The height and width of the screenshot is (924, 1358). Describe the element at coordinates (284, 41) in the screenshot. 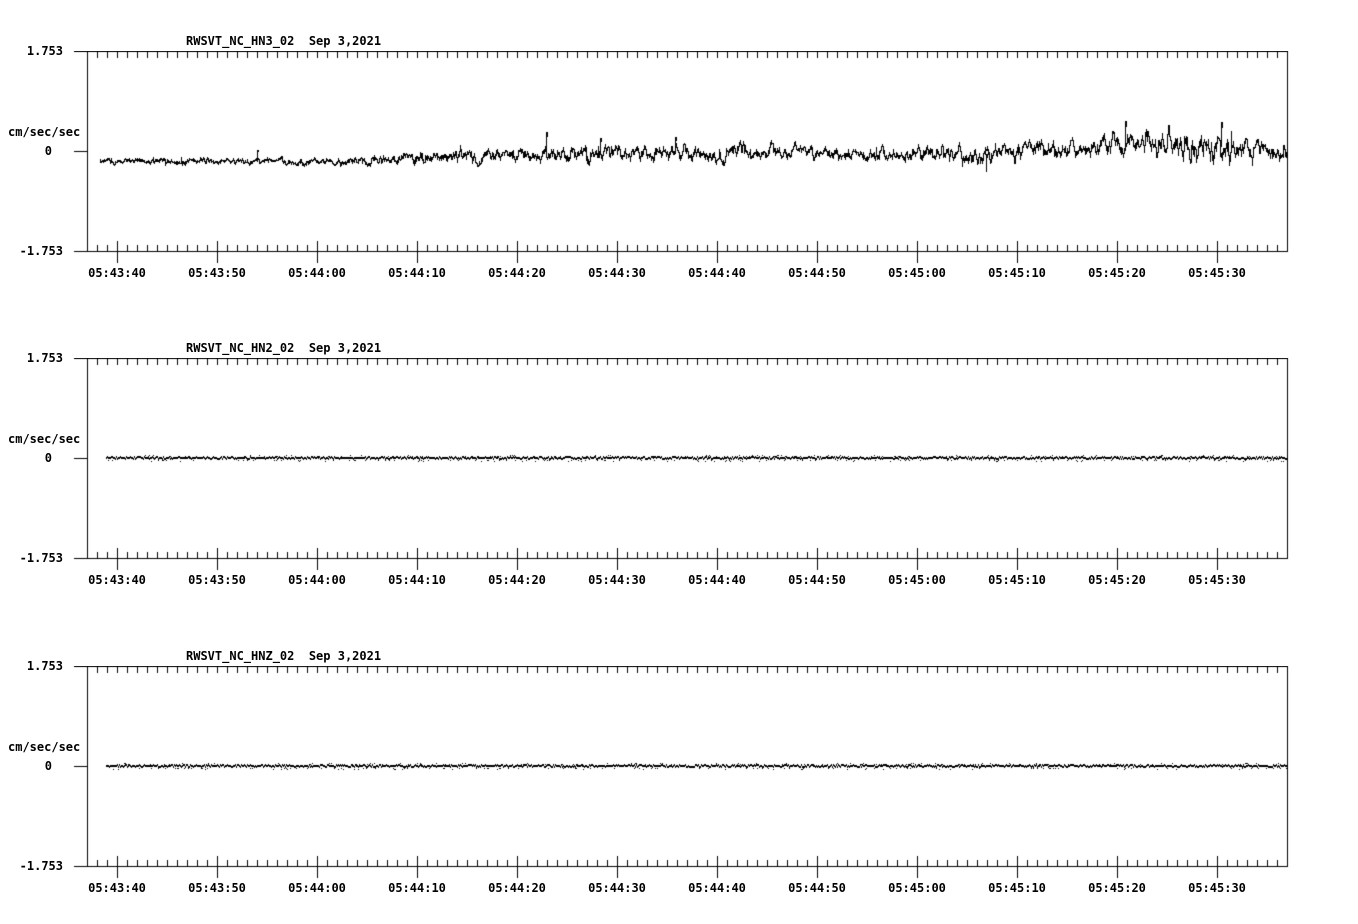

I see `panel-title: RWSVT_NC_HN3_02 Sep 3,2021` at that location.